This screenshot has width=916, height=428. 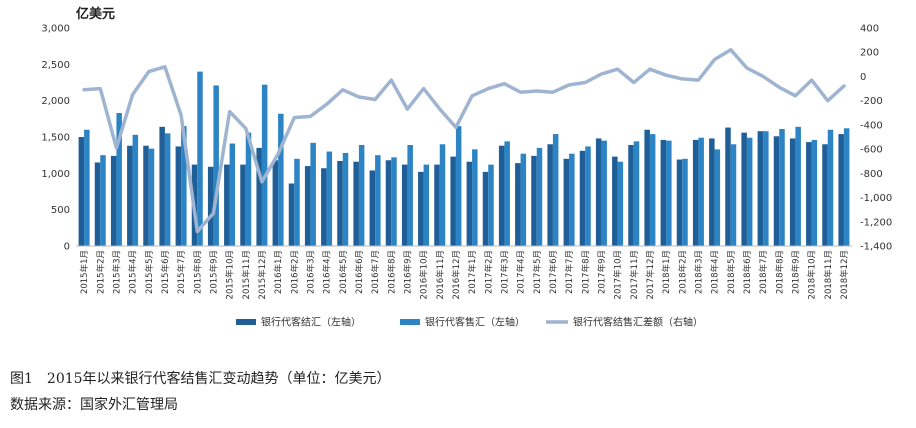 I want to click on x-tick-label: 2017年3月, so click(x=504, y=272).